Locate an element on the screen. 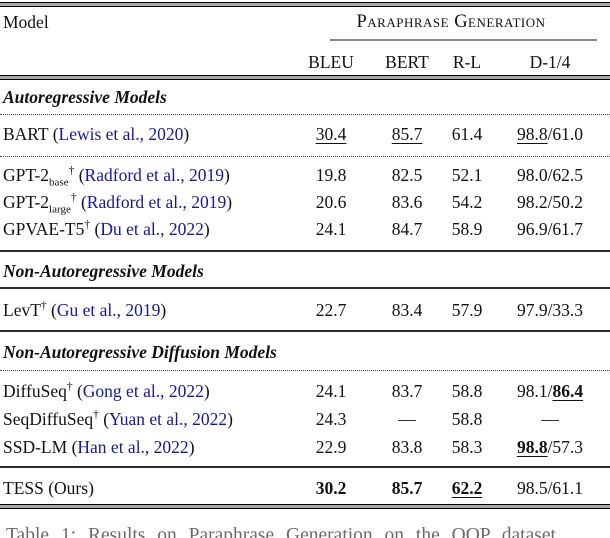 The height and width of the screenshot is (538, 610). d14-value: 98.8/61.0 is located at coordinates (550, 133).